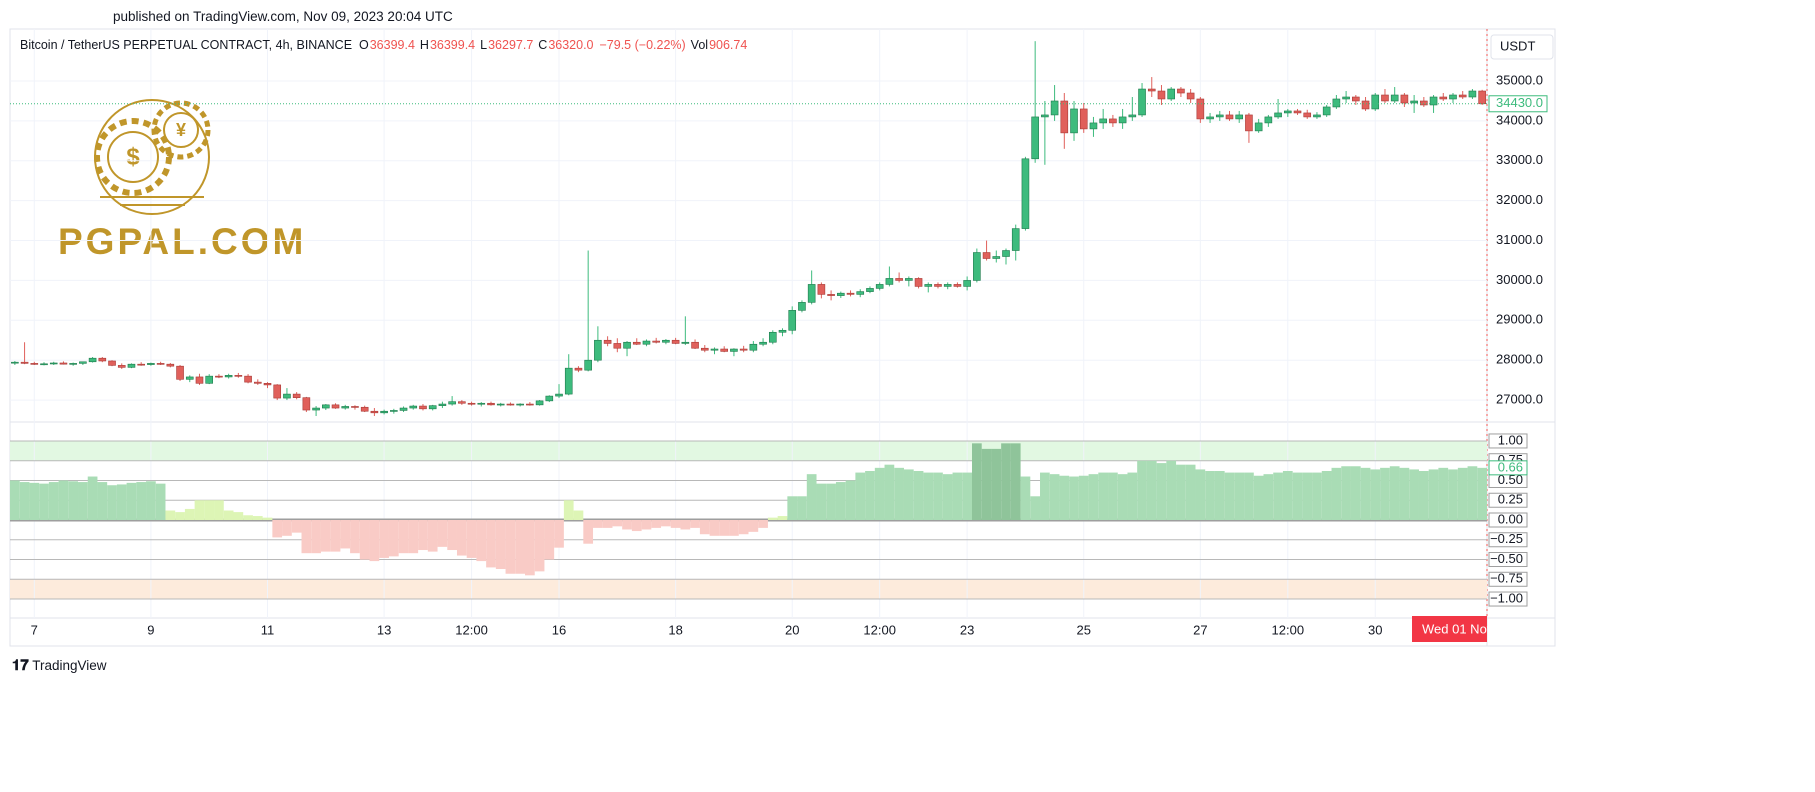 This screenshot has height=792, width=1815. I want to click on logo-symbol: $, so click(133, 156).